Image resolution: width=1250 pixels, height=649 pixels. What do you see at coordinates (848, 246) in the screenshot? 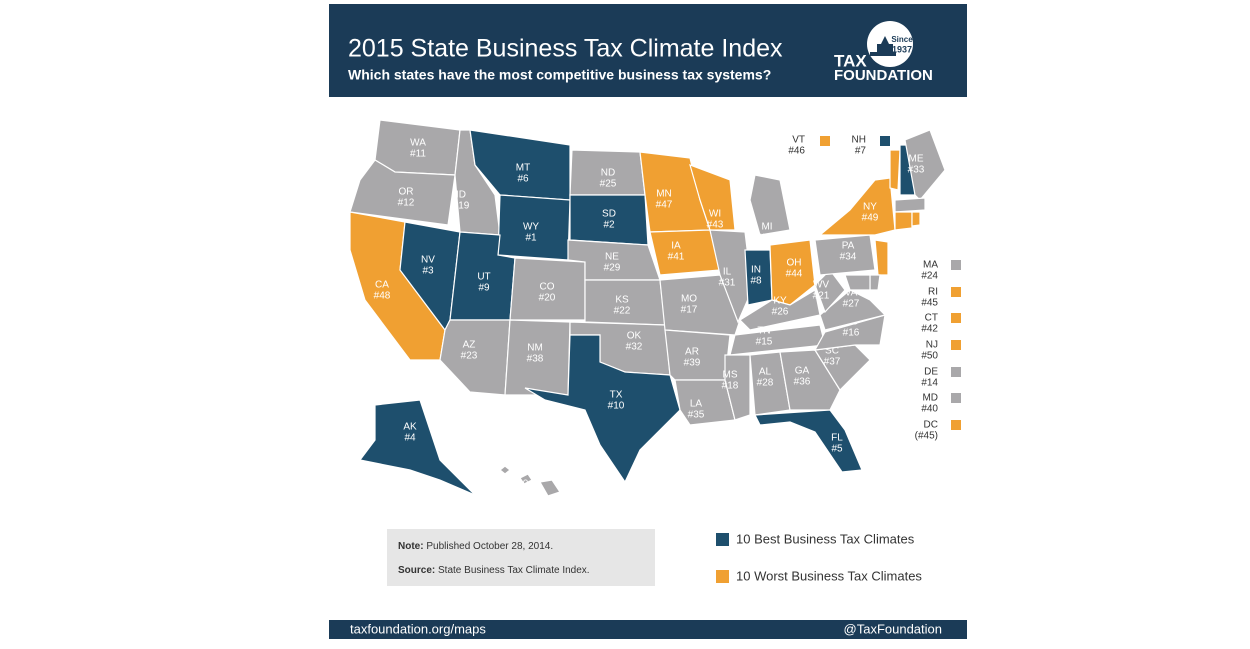
I see `state-abbr: PA` at bounding box center [848, 246].